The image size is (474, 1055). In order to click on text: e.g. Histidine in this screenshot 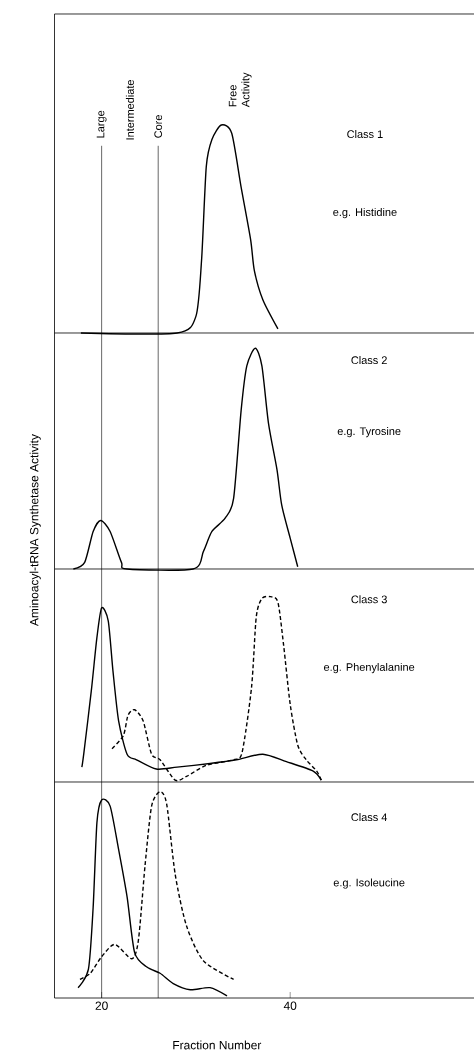, I will do `click(365, 213)`.